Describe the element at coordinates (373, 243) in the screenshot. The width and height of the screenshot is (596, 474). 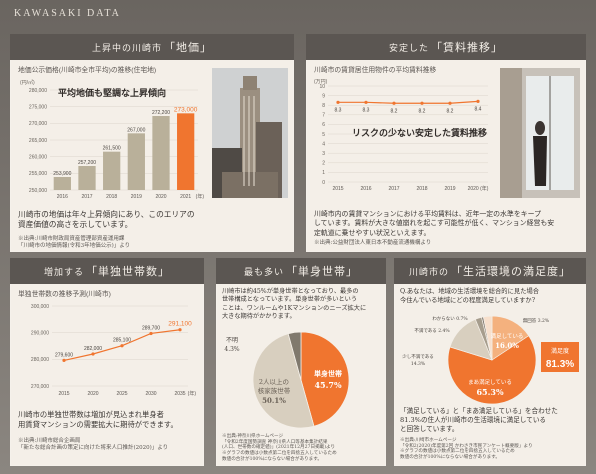
I see `rent-notes: ※出典:公益財団法人東日本不動産流通機構より` at that location.